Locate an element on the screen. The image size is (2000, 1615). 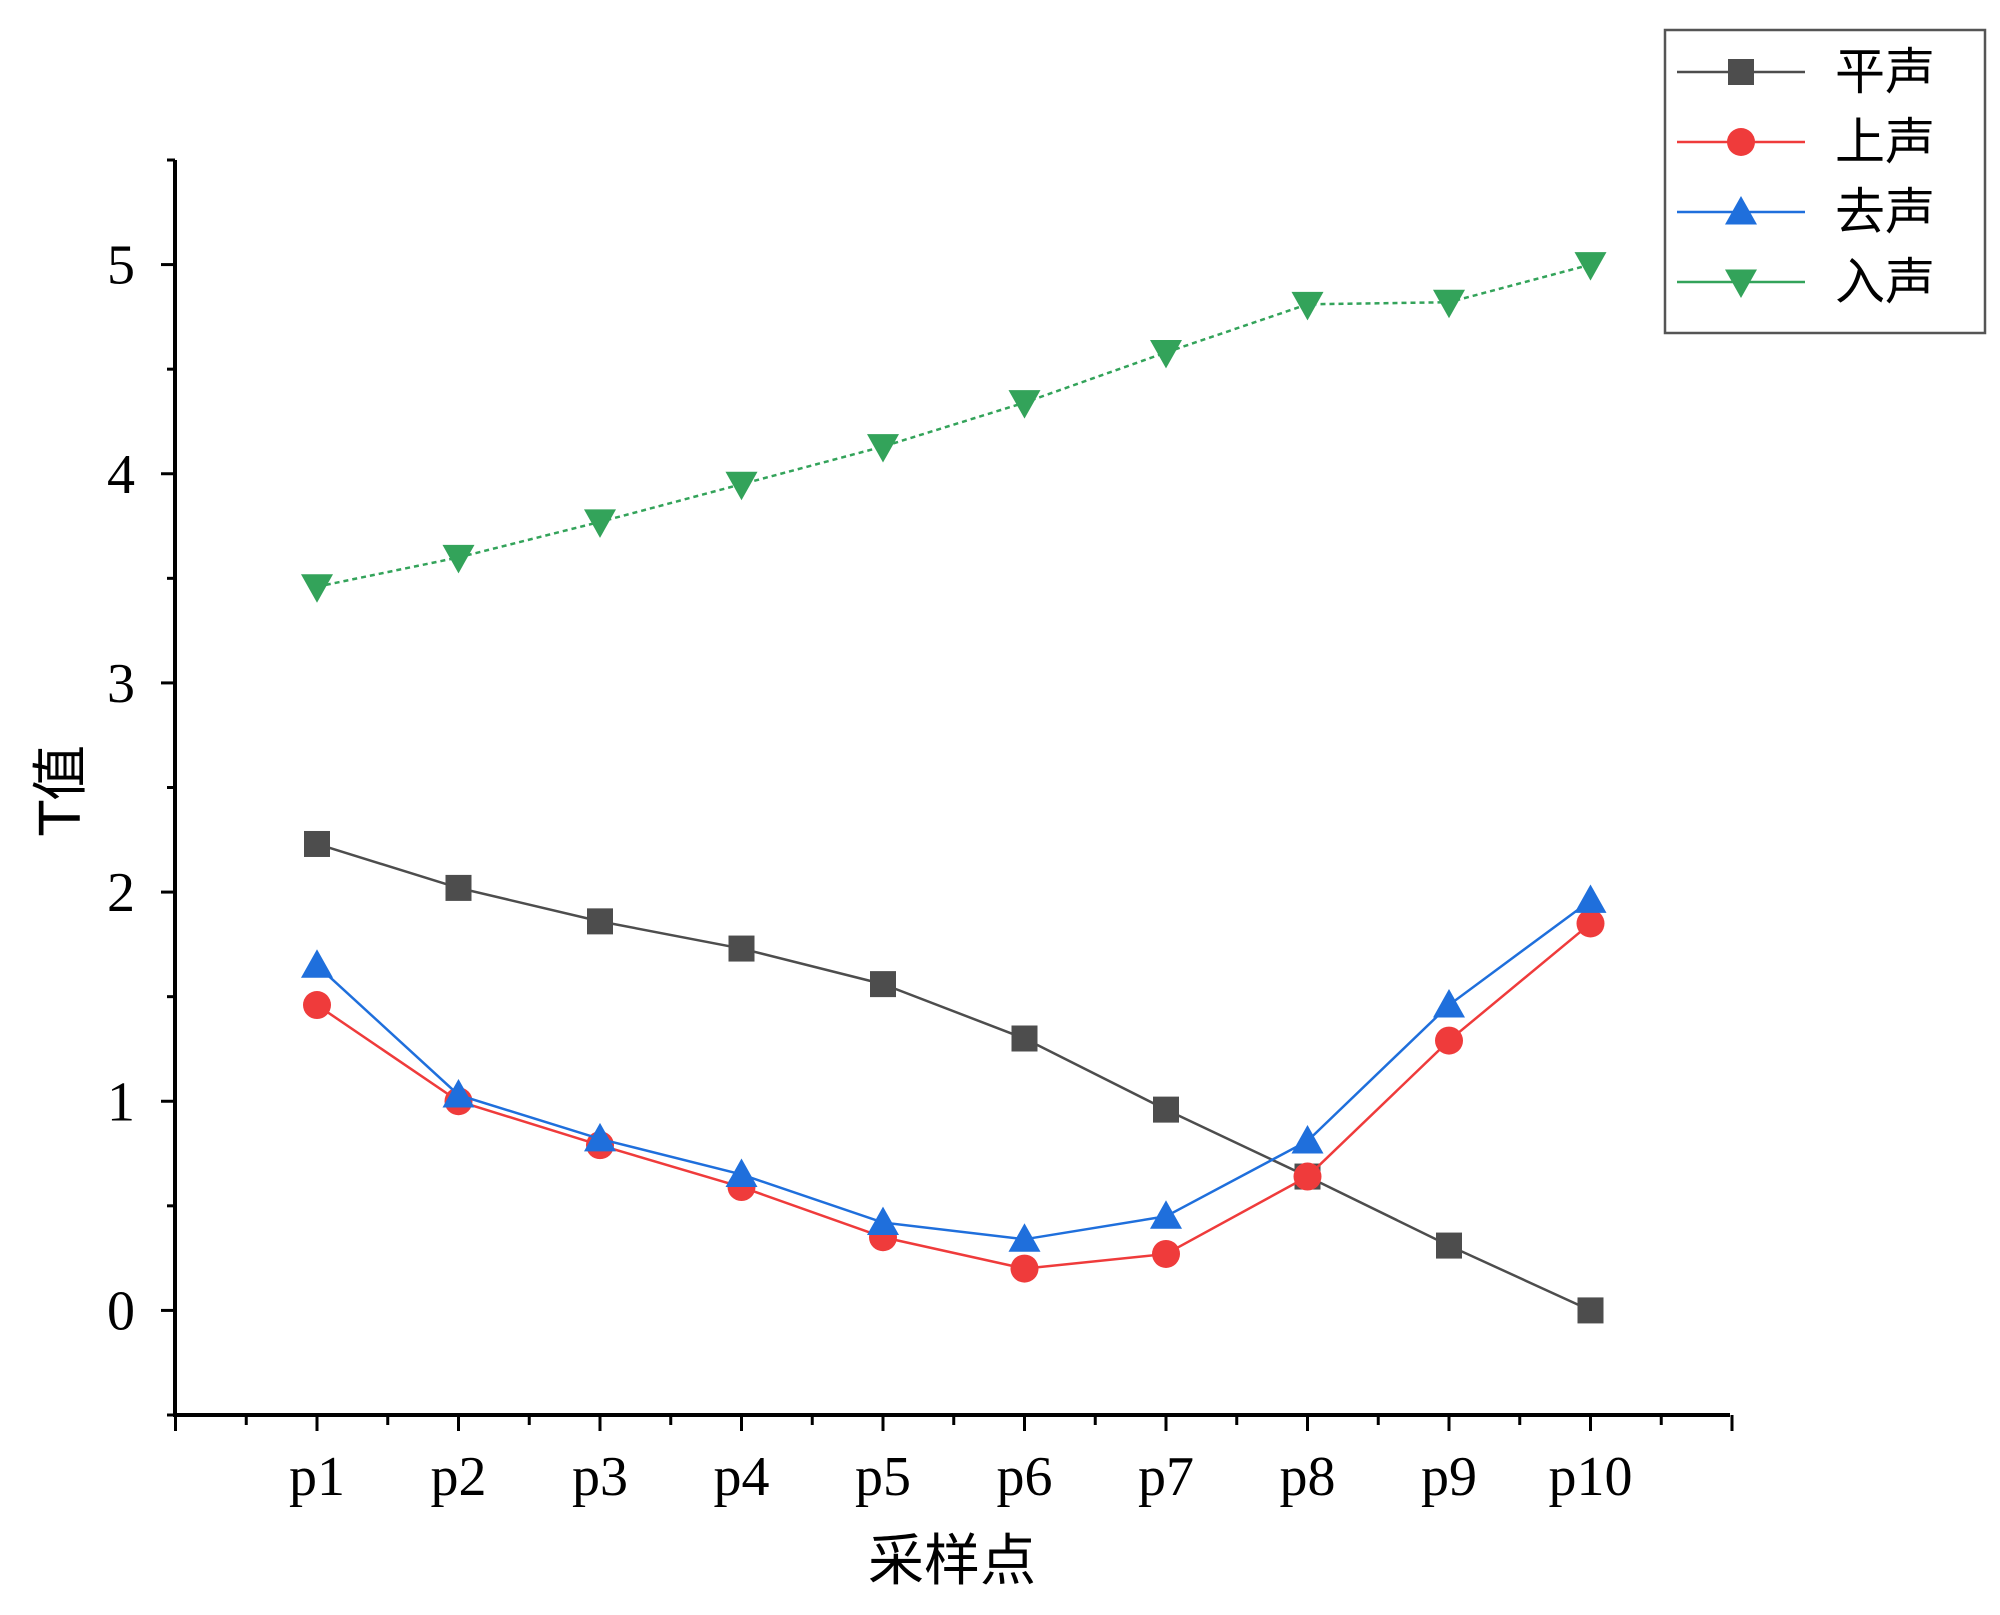
x-tick-label: p3 is located at coordinates (600, 1477).